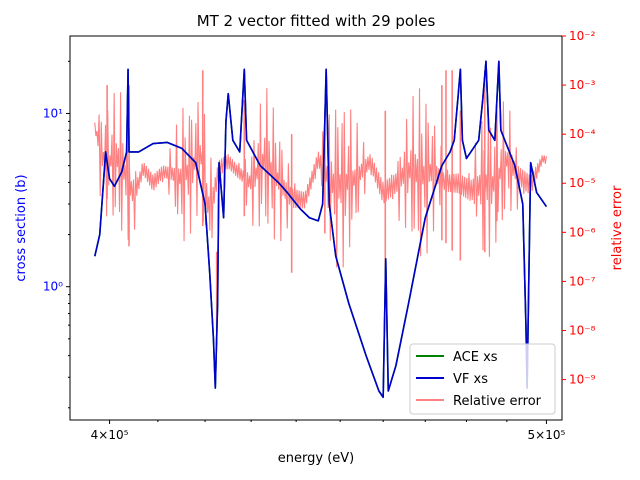  What do you see at coordinates (56, 234) in the screenshot?
I see `left-y-axis: 10⁰ 10¹` at bounding box center [56, 234].